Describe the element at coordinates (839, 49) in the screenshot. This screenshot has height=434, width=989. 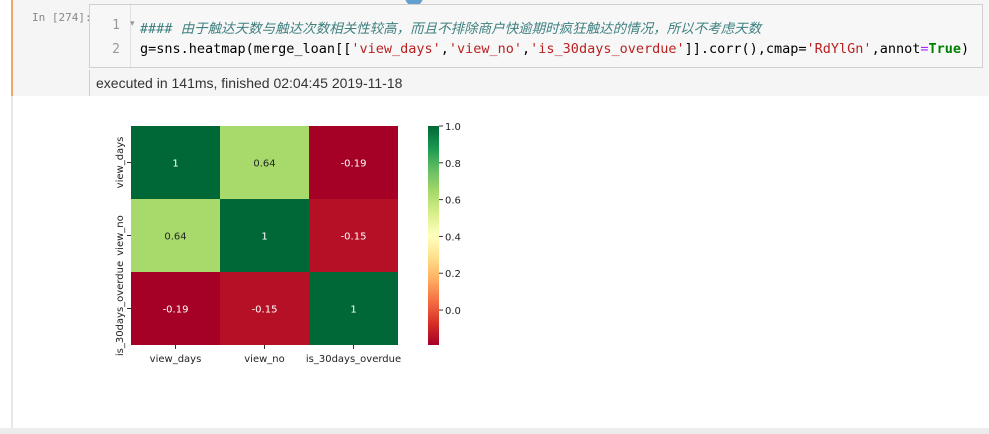
I see `code-string: 'RdYlGn'` at that location.